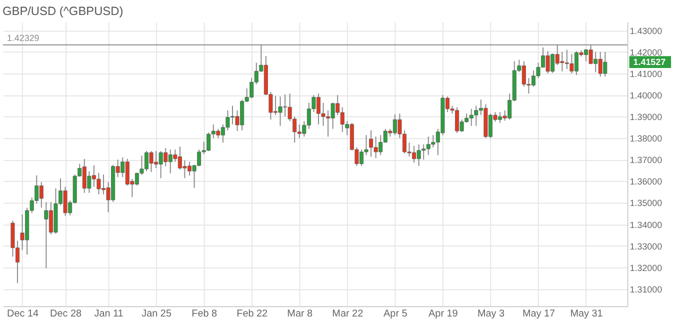 The image size is (679, 331). What do you see at coordinates (63, 11) in the screenshot?
I see `chart-title: GBP/USD (^GBPUSD)` at bounding box center [63, 11].